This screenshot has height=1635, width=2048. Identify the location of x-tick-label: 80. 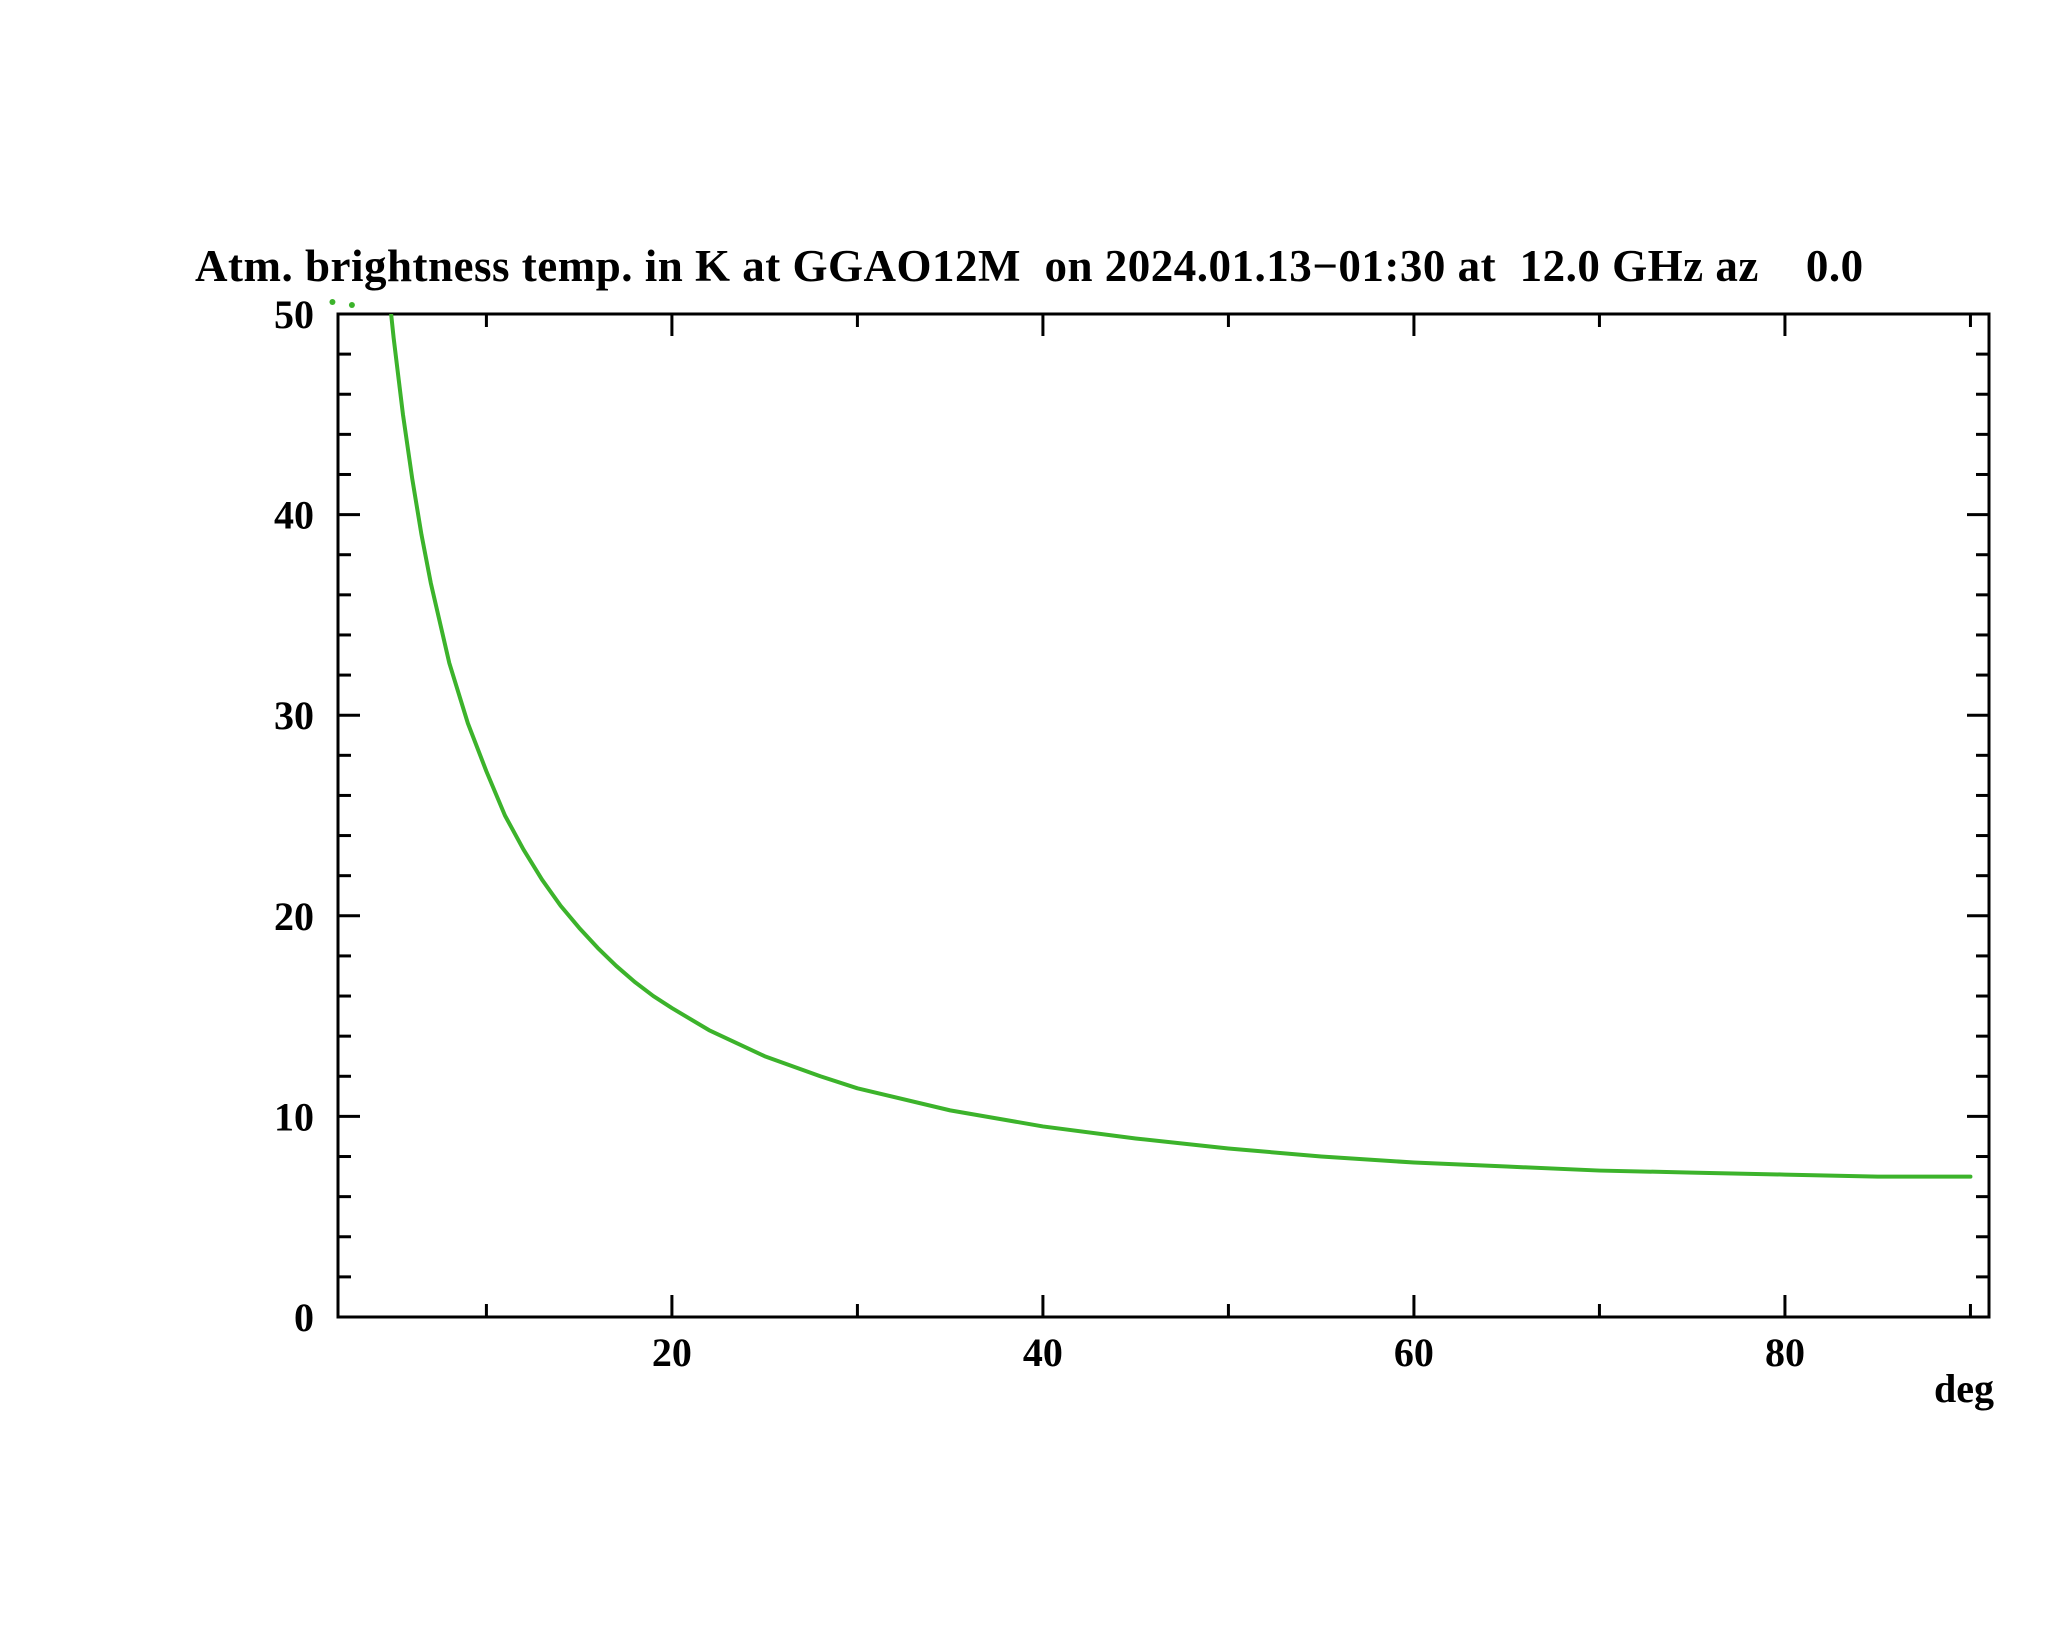
(1785, 1352).